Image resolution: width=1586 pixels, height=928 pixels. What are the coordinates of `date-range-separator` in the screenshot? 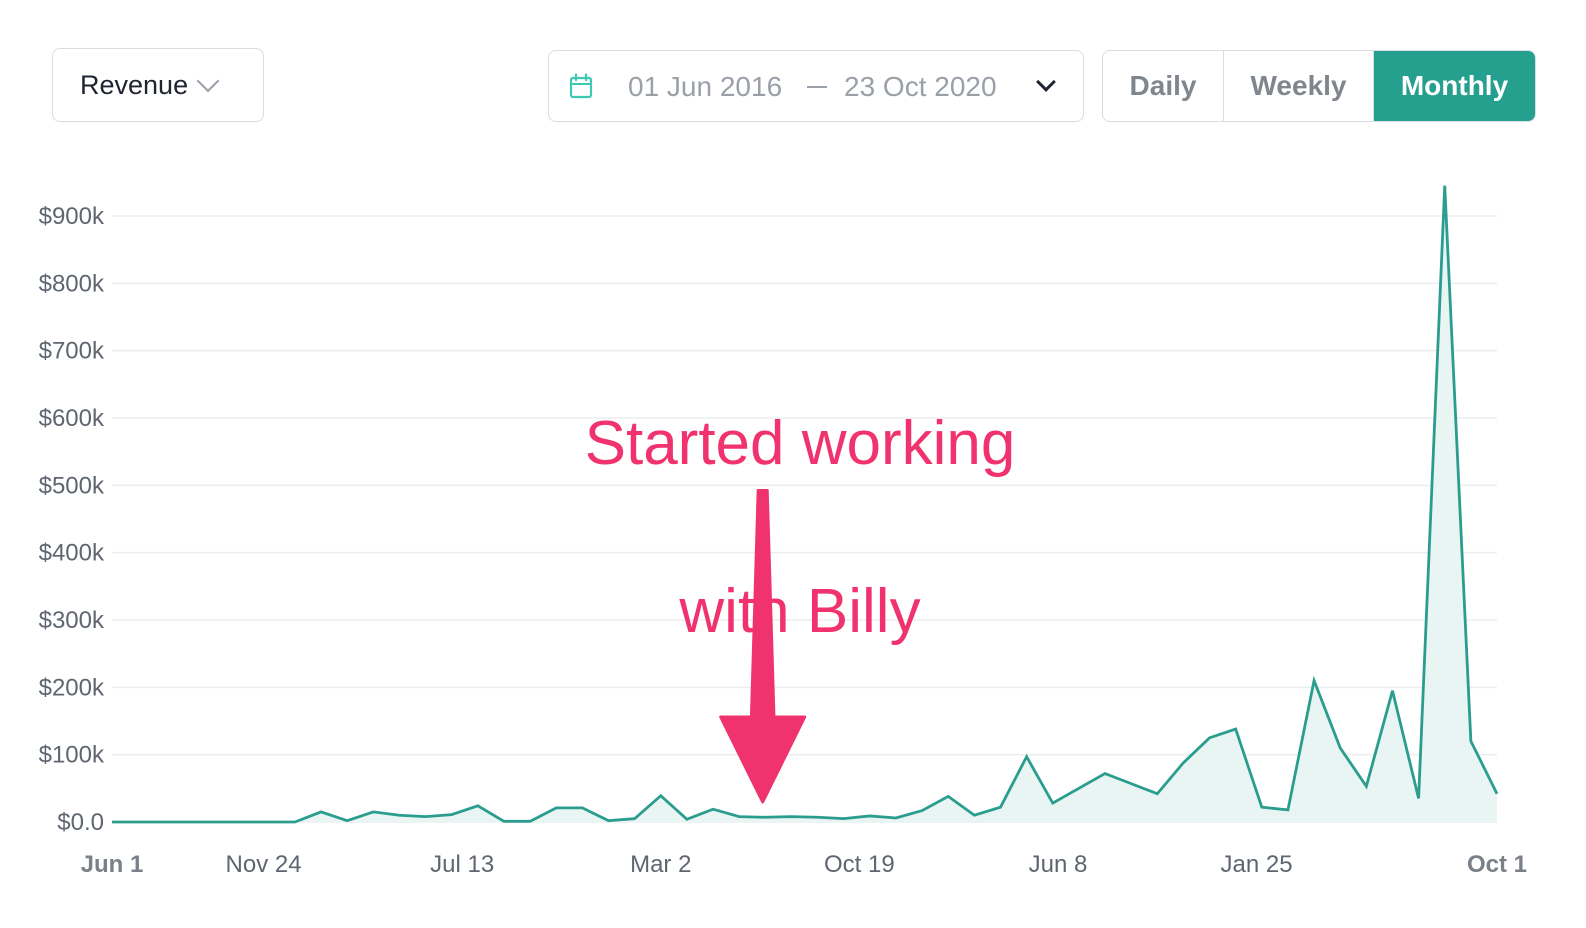 It's located at (817, 87).